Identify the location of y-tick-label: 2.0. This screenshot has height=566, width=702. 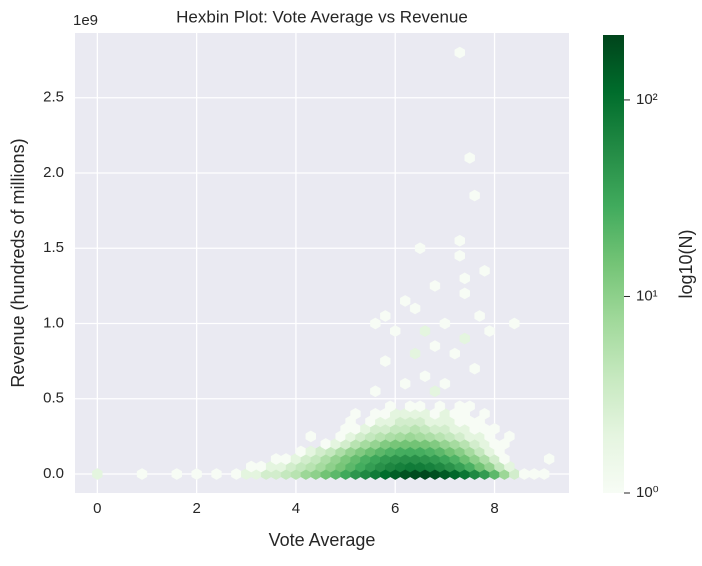
(53, 172).